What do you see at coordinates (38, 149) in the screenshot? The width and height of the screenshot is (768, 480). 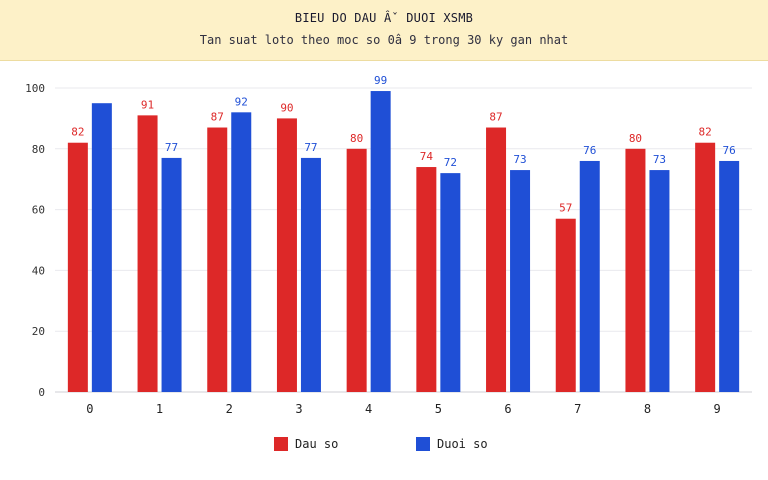 I see `y-tick-label-80: 80` at bounding box center [38, 149].